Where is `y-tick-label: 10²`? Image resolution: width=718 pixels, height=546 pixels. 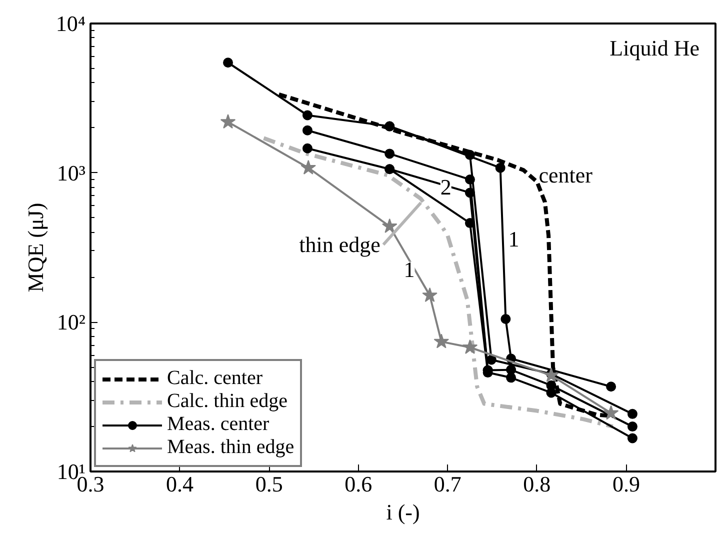 y-tick-label: 10² is located at coordinates (71, 322).